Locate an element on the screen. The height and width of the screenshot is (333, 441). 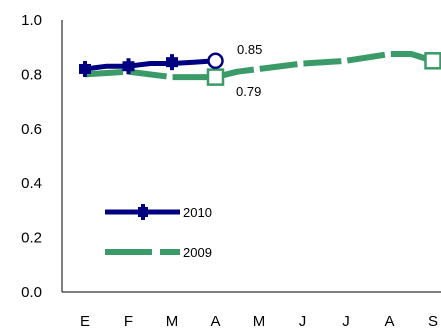
series-lines is located at coordinates (259, 66).